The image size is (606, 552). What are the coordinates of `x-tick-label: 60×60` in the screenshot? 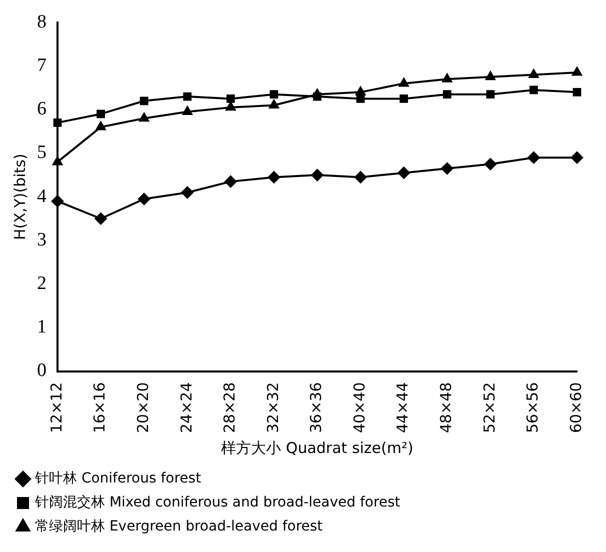 It's located at (575, 408).